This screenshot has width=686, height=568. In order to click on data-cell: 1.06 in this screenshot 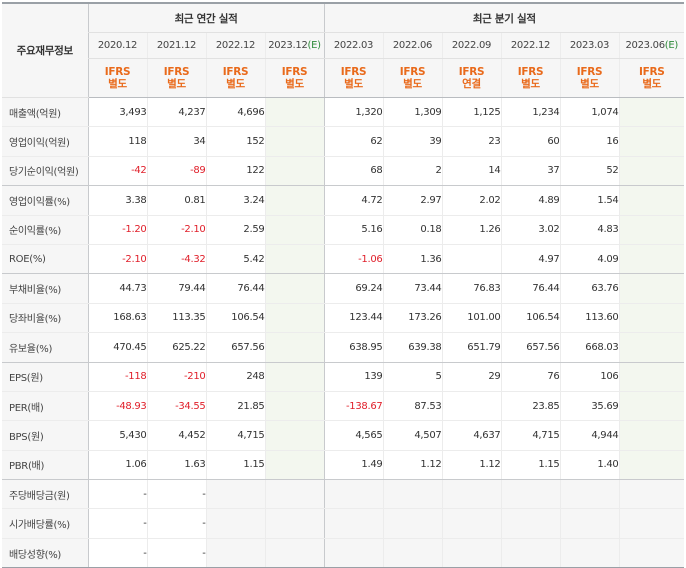, I will do `click(117, 465)`.